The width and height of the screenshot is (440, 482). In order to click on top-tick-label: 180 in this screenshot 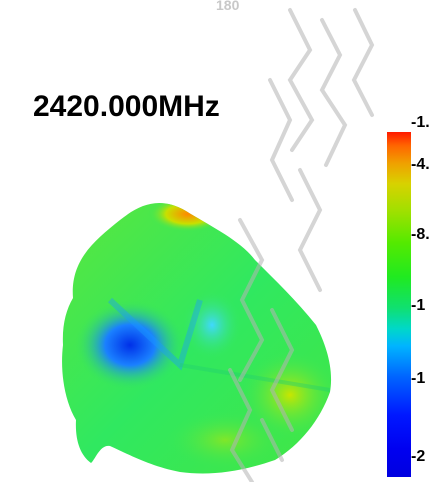, I will do `click(228, 6)`.